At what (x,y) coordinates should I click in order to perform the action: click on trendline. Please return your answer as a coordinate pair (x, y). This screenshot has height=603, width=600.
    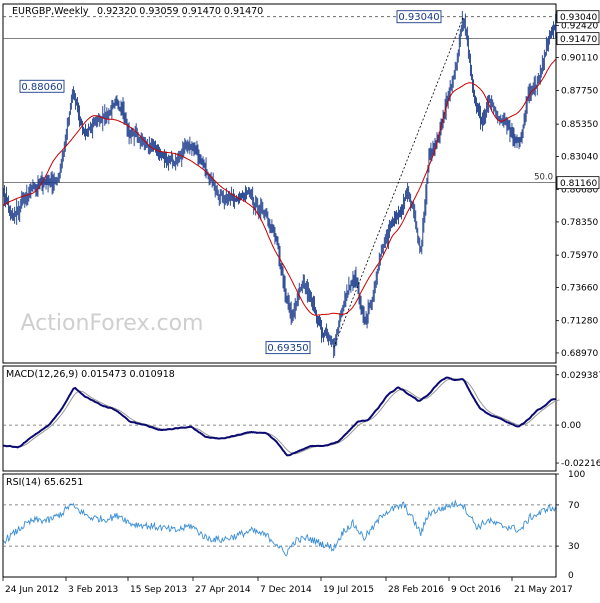
    Looking at the image, I should click on (398, 182).